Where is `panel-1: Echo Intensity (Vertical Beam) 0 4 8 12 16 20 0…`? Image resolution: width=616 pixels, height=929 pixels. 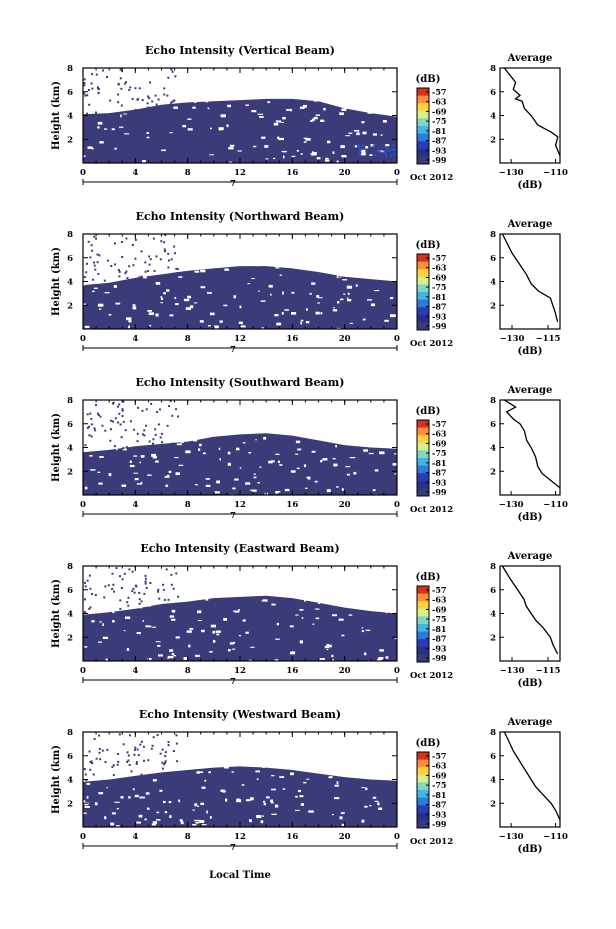 panel-1: Echo Intensity (Vertical Beam) 0 4 8 12 16 20 0… is located at coordinates (309, 117).